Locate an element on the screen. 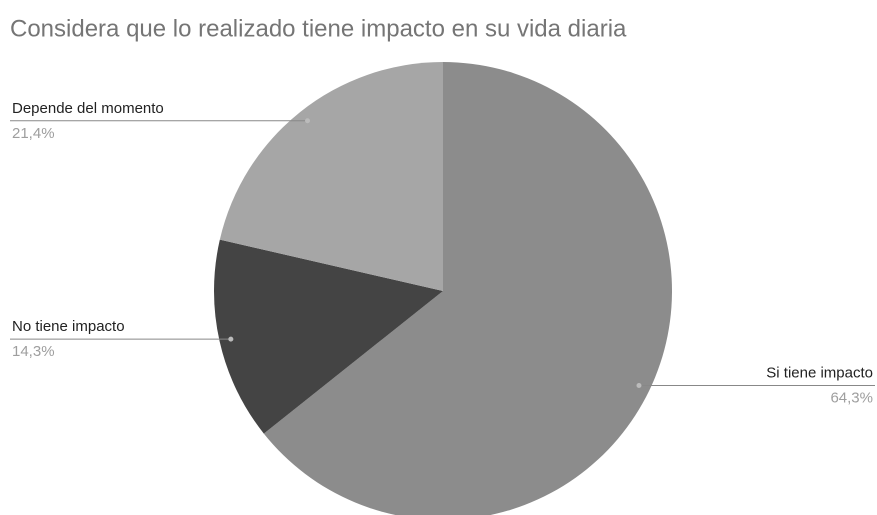 This screenshot has height=515, width=877. slice-label: Si tiene impacto is located at coordinates (819, 372).